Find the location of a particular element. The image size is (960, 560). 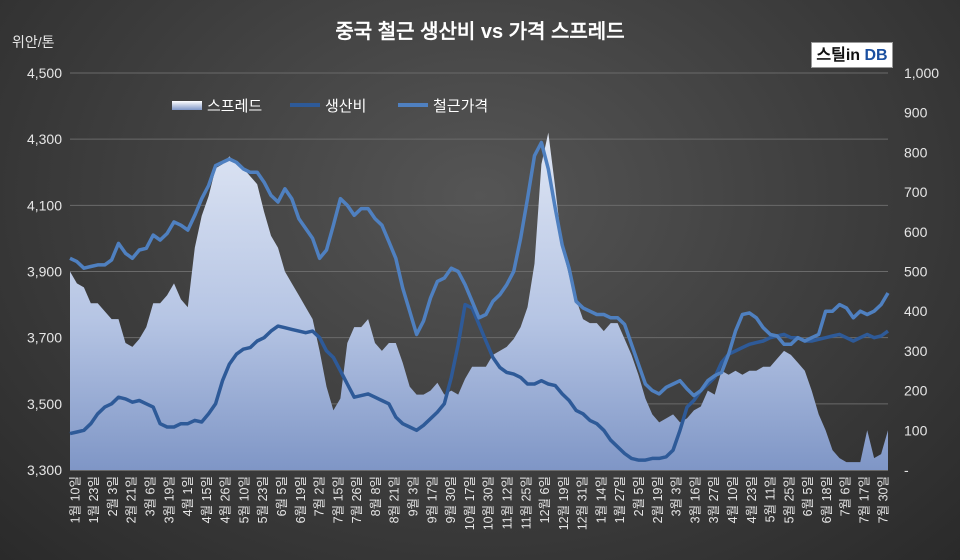

x-tick-label: 10월 30일 is located at coordinates (489, 503).